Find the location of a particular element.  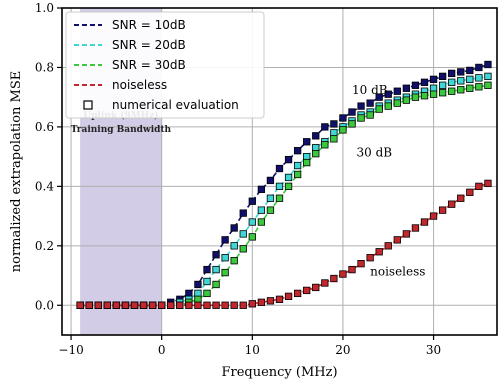

y-tick-label: 0.0 is located at coordinates (44, 305).